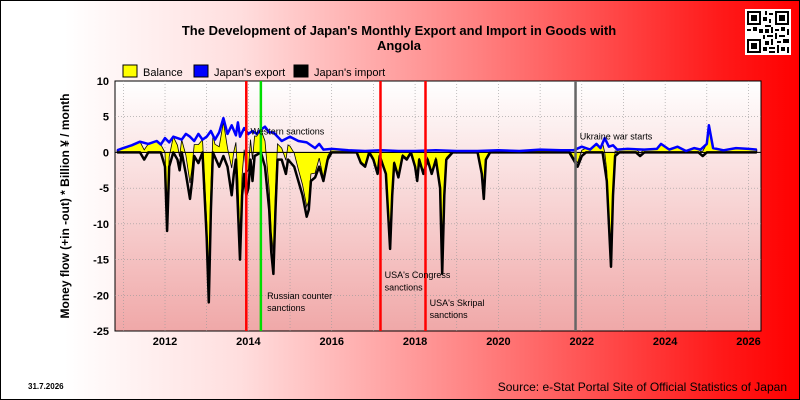  I want to click on y-tick-label: 5, so click(106, 118).